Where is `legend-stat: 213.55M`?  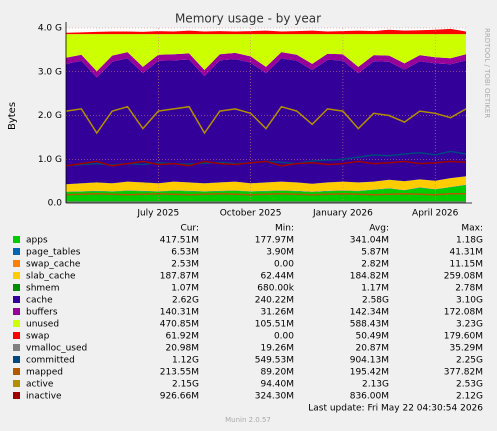 legend-stat: 213.55M is located at coordinates (179, 373).